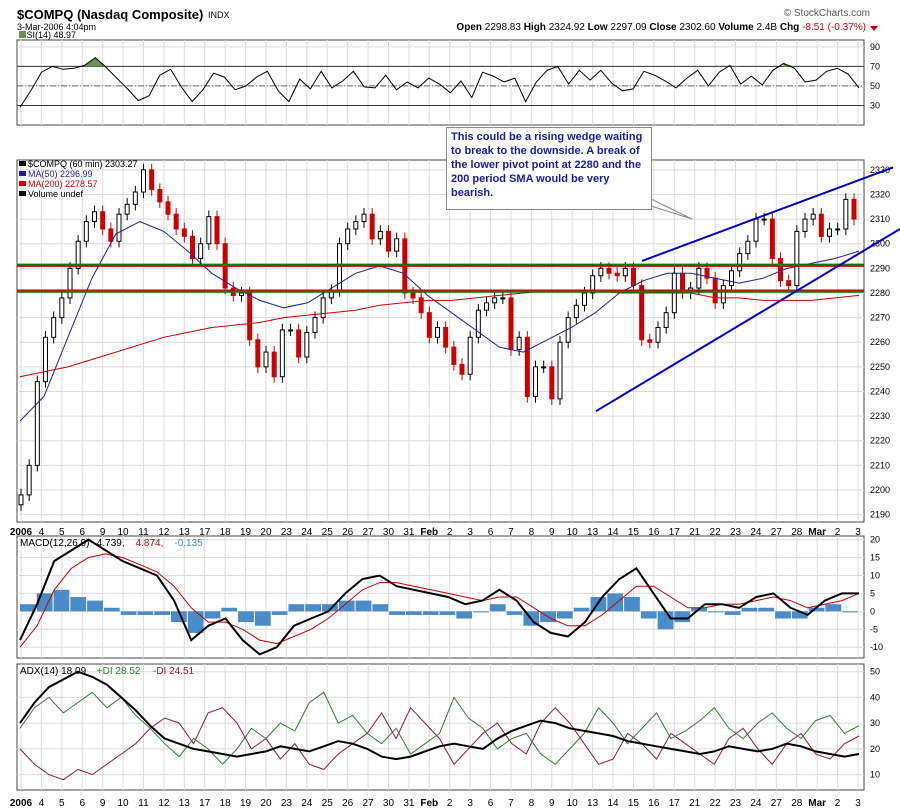 The width and height of the screenshot is (900, 811). What do you see at coordinates (826, 13) in the screenshot?
I see `brand-label: © StockCharts.com` at bounding box center [826, 13].